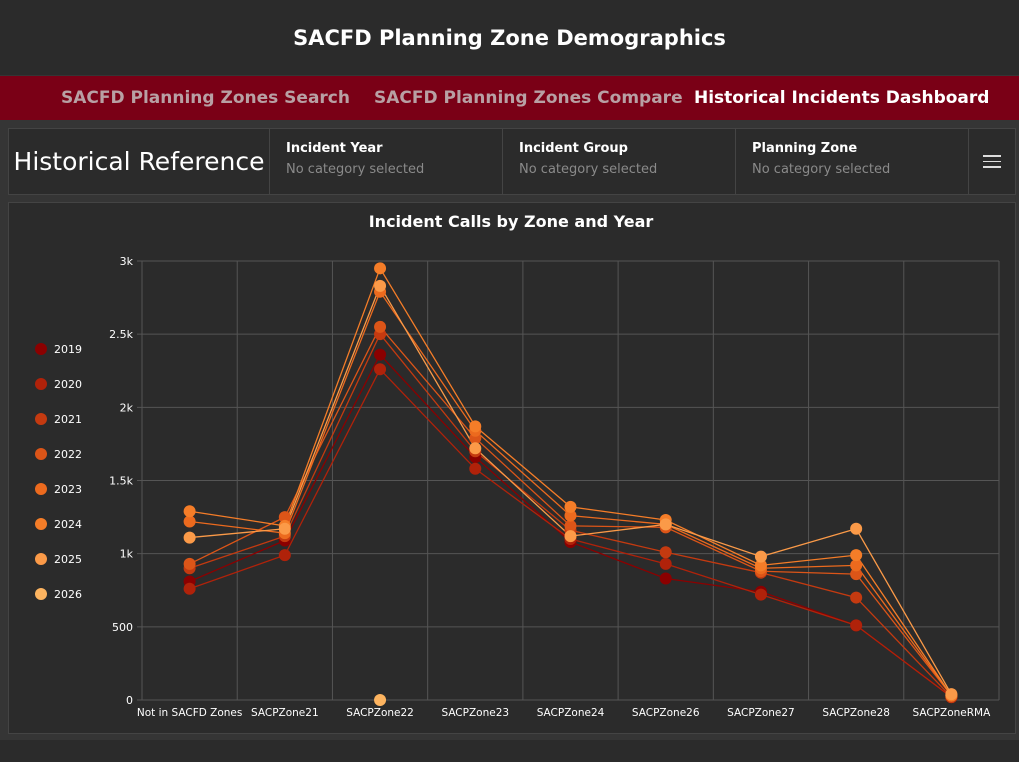 Image resolution: width=1019 pixels, height=762 pixels. I want to click on x-tick-label: SACPZoneRMA, so click(951, 713).